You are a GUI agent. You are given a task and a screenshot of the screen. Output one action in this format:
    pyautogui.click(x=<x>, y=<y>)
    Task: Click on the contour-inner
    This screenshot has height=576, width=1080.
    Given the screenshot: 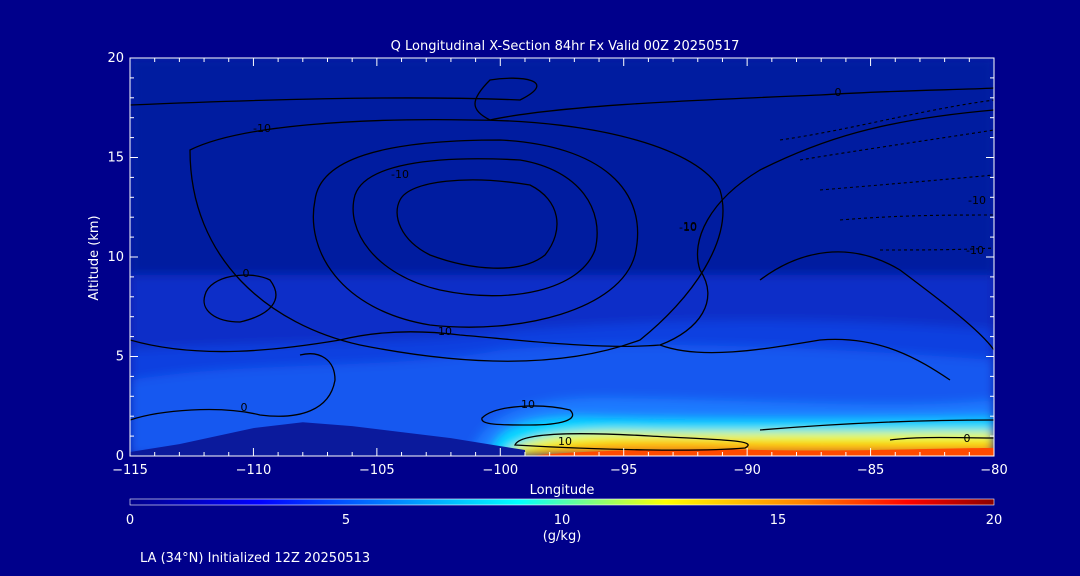 What is the action you would take?
    pyautogui.click(x=475, y=227)
    